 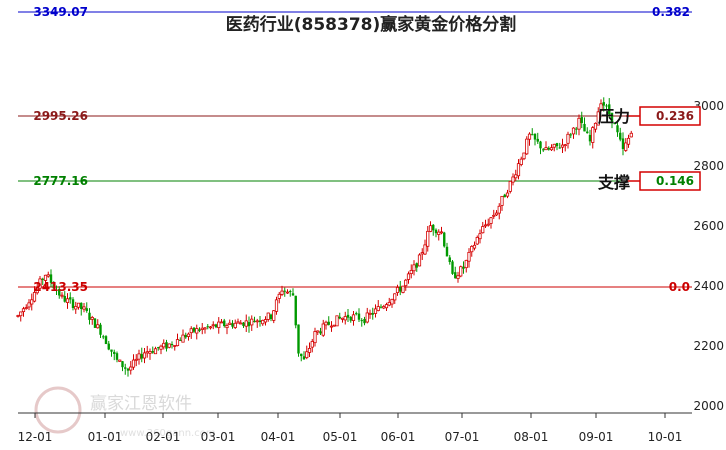 I want to click on watermark-url: www.360gann.com, so click(x=168, y=433).